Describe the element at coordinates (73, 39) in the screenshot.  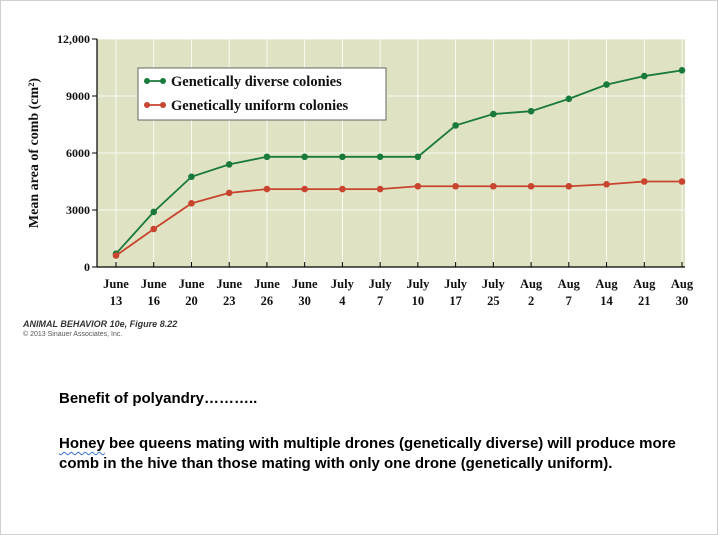
I see `y-tick-label: 12,000` at that location.